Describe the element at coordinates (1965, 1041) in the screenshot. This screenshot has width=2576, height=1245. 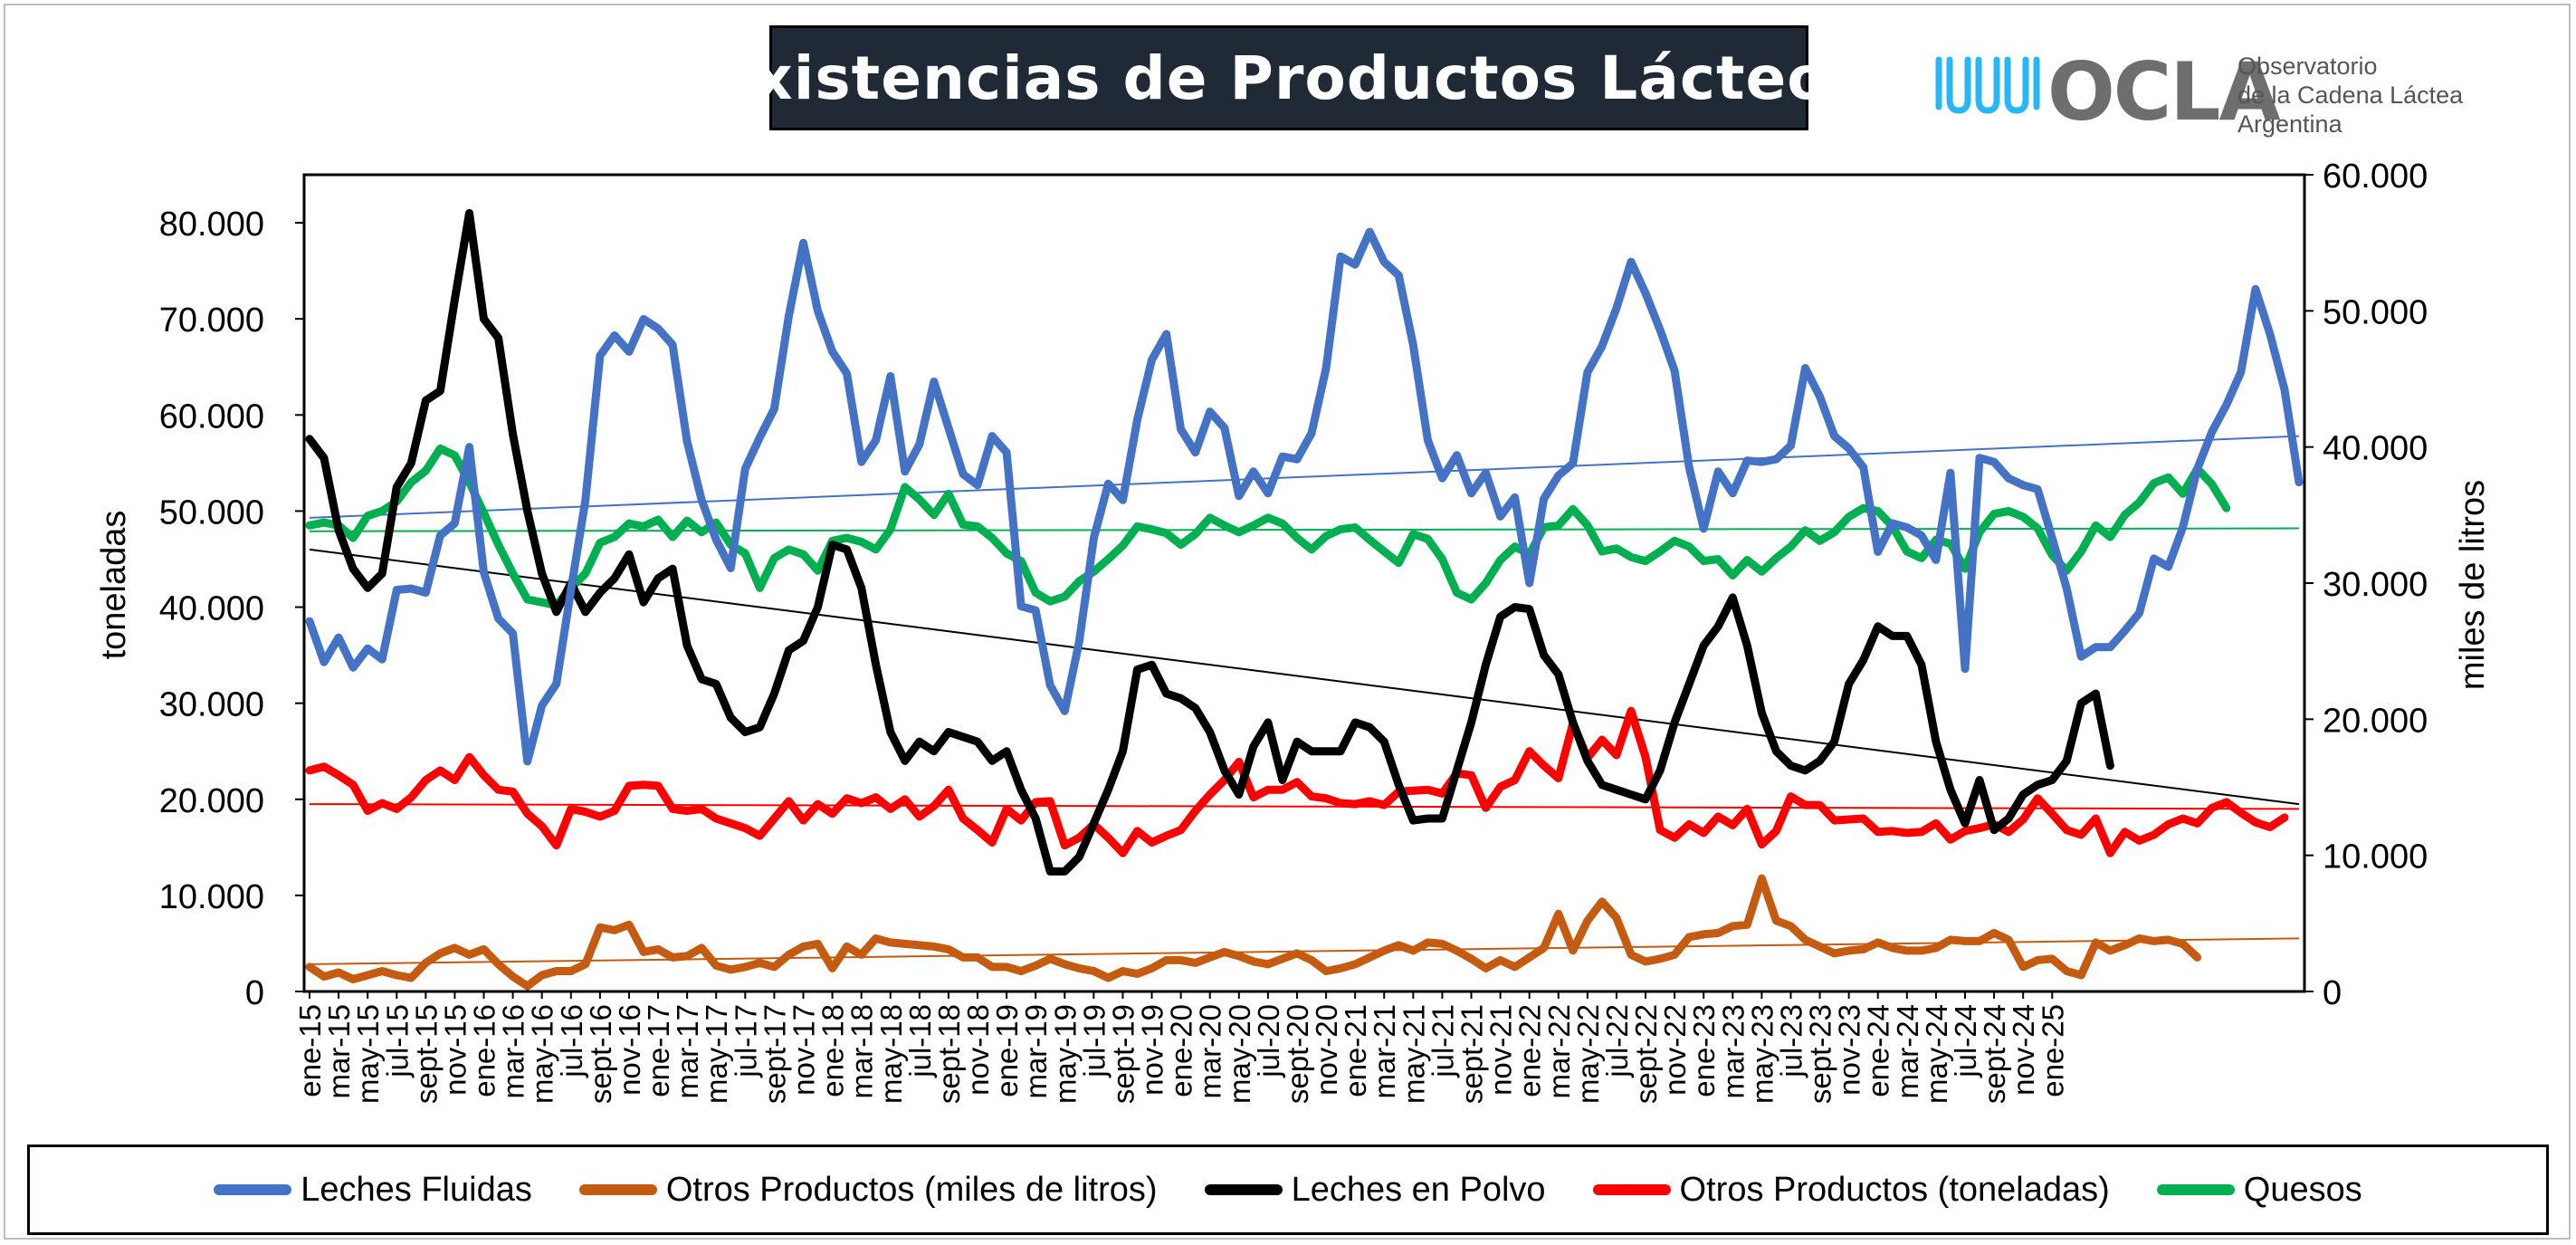
I see `x-tick-label: jul-24` at that location.